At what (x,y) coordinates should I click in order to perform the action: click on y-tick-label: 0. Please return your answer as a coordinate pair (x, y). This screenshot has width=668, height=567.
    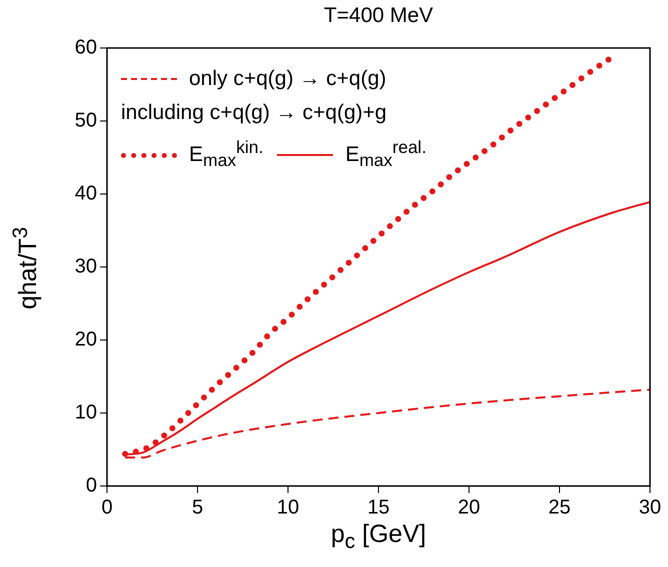
    Looking at the image, I should click on (91, 485).